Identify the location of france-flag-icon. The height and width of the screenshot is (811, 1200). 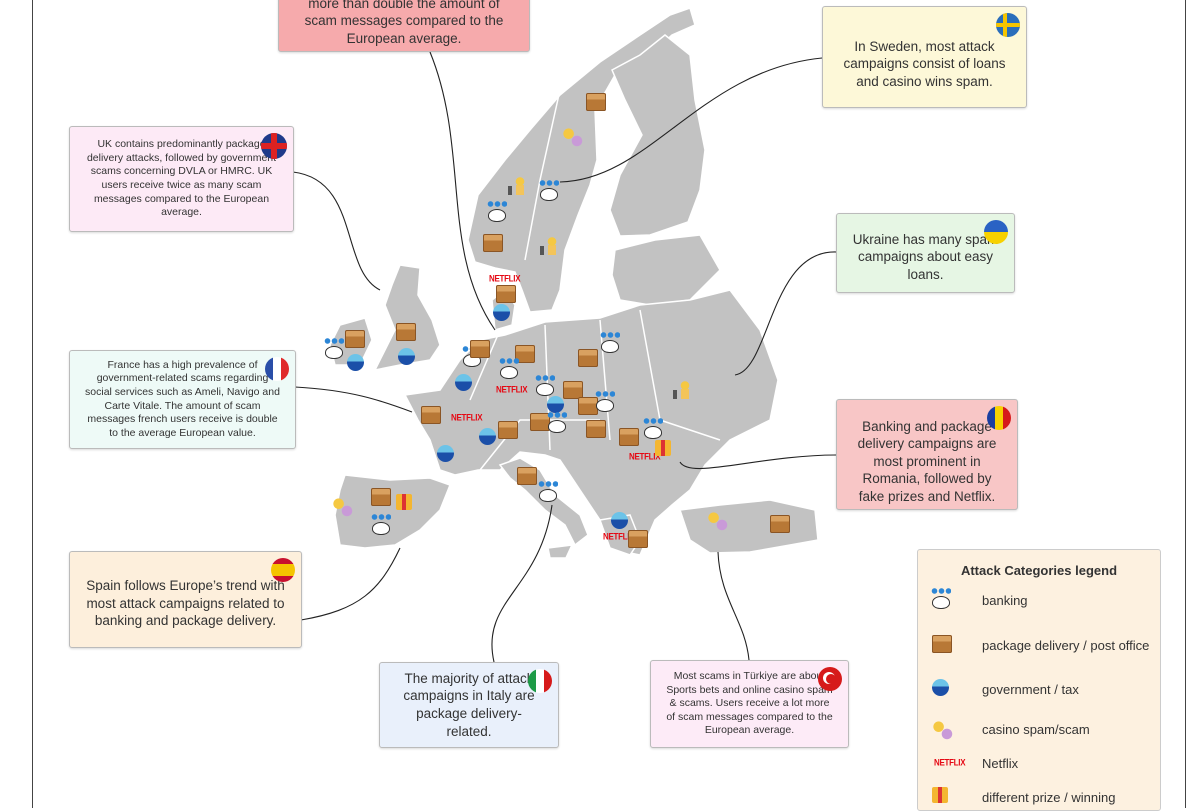
(277, 369).